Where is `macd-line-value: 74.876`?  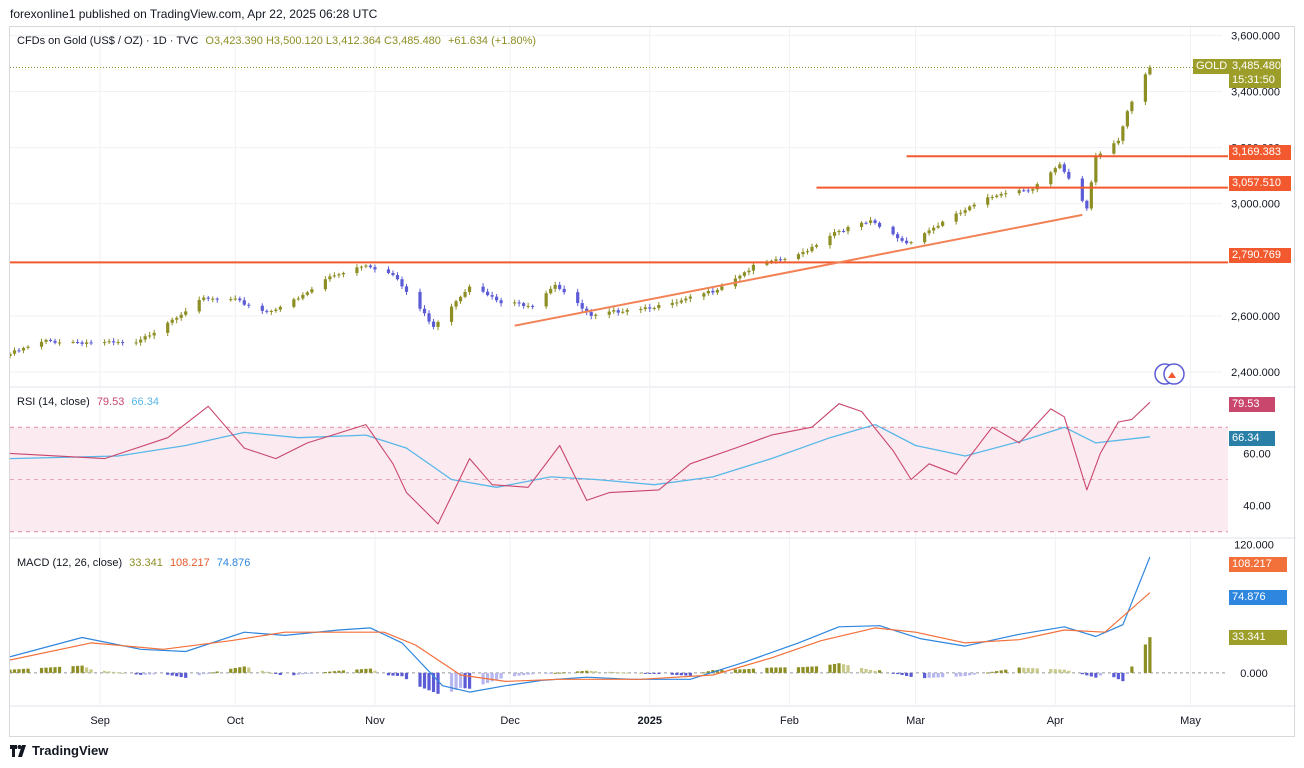 macd-line-value: 74.876 is located at coordinates (233, 563).